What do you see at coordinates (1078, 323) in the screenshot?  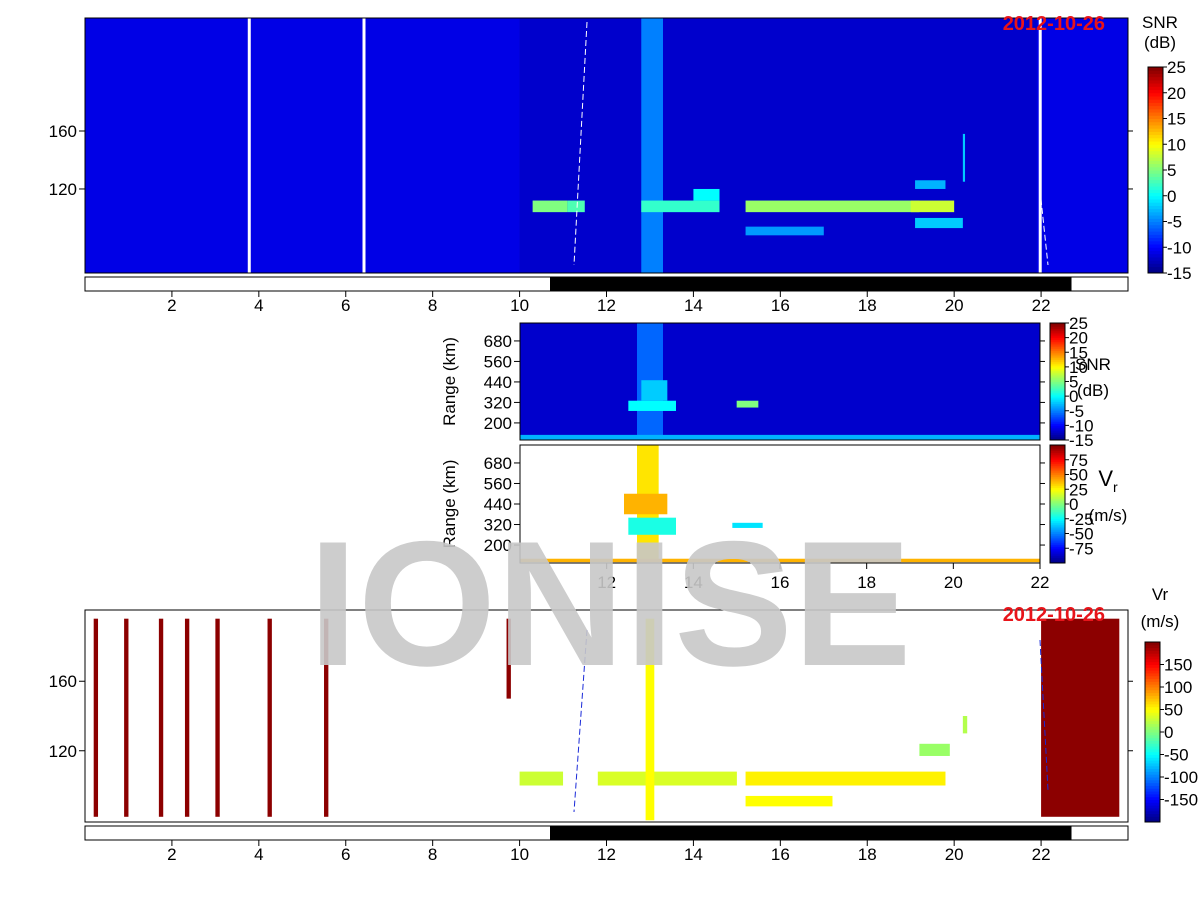 I see `colorbar-tick-label: 25` at bounding box center [1078, 323].